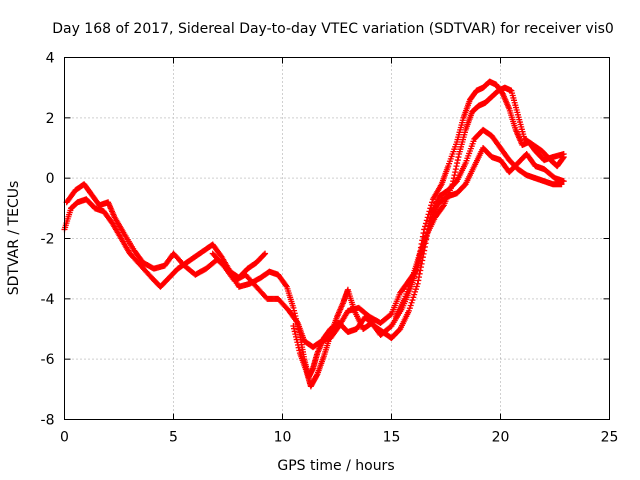 The image size is (640, 480). What do you see at coordinates (48, 360) in the screenshot?
I see `y-tick-label: -6` at bounding box center [48, 360].